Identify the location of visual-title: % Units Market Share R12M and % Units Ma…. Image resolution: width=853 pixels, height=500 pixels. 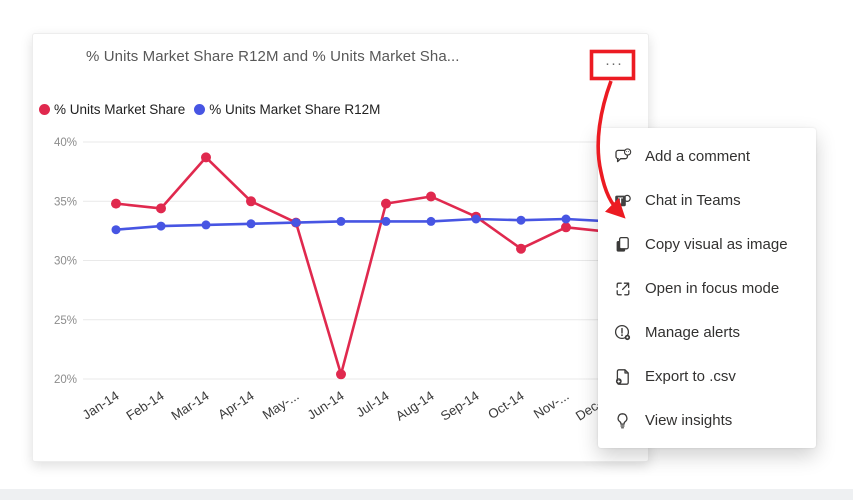
(273, 56).